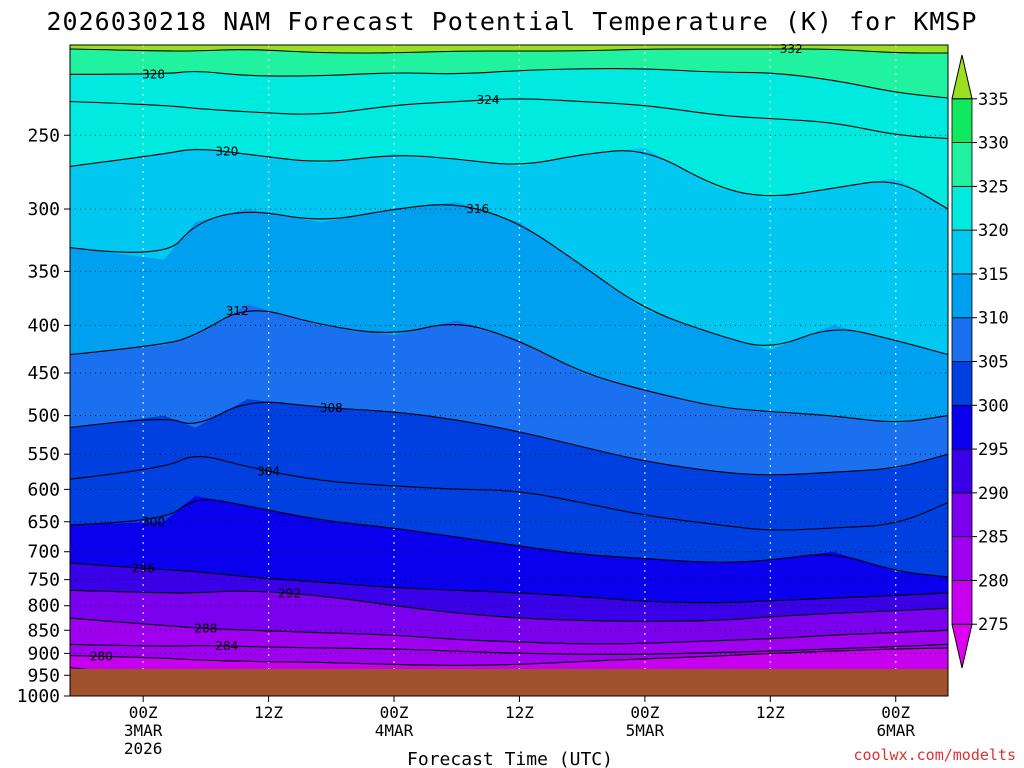  I want to click on contour-label-324: 324, so click(488, 100).